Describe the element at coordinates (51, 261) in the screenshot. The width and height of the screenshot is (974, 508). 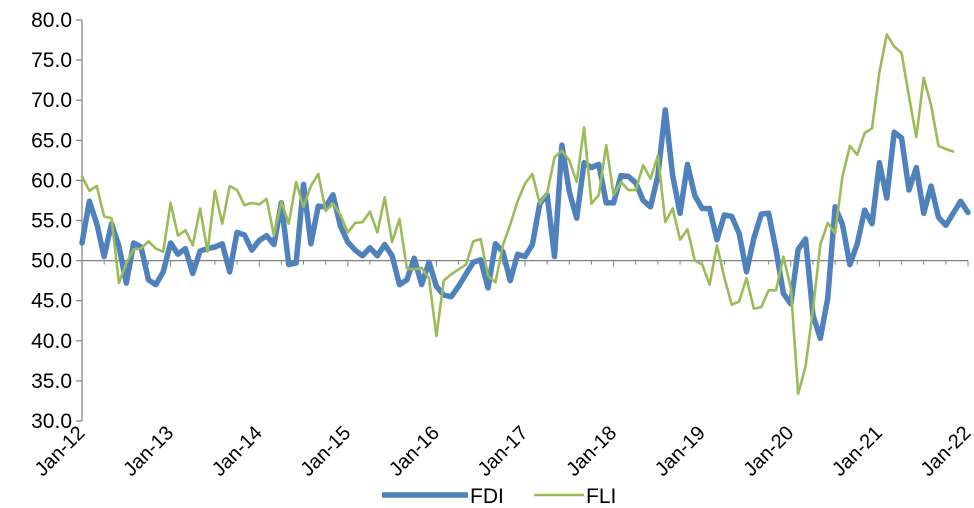
I see `y-tick-label: 50.0` at that location.